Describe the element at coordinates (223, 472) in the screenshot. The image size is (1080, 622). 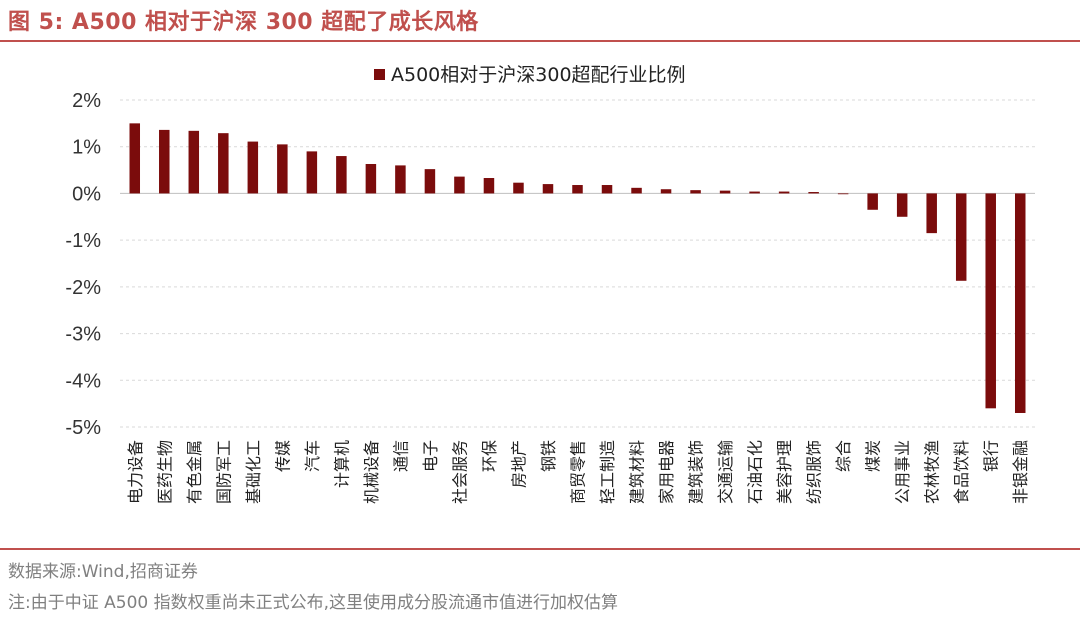
I see `x-tick-label: 国防军工` at that location.